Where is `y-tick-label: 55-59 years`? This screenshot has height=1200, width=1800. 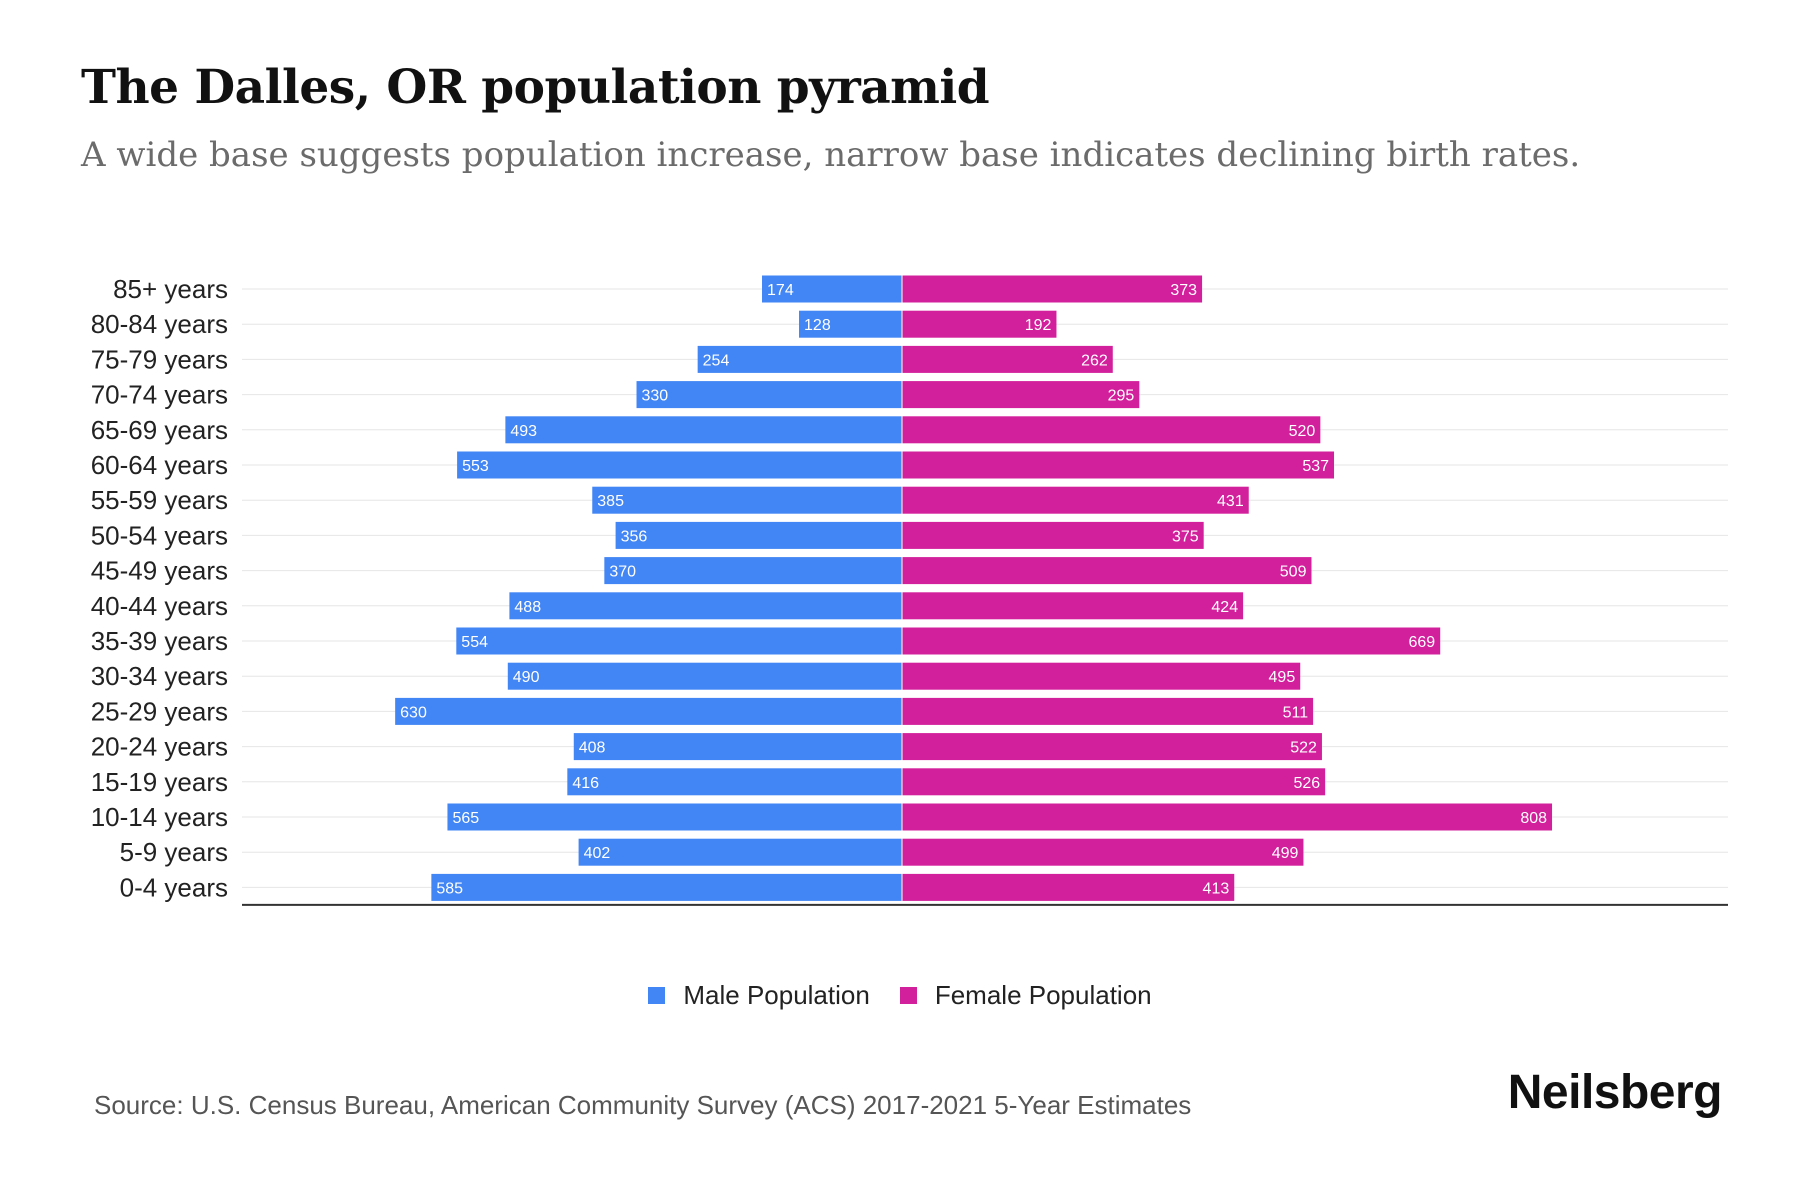
y-tick-label: 55-59 years is located at coordinates (159, 500).